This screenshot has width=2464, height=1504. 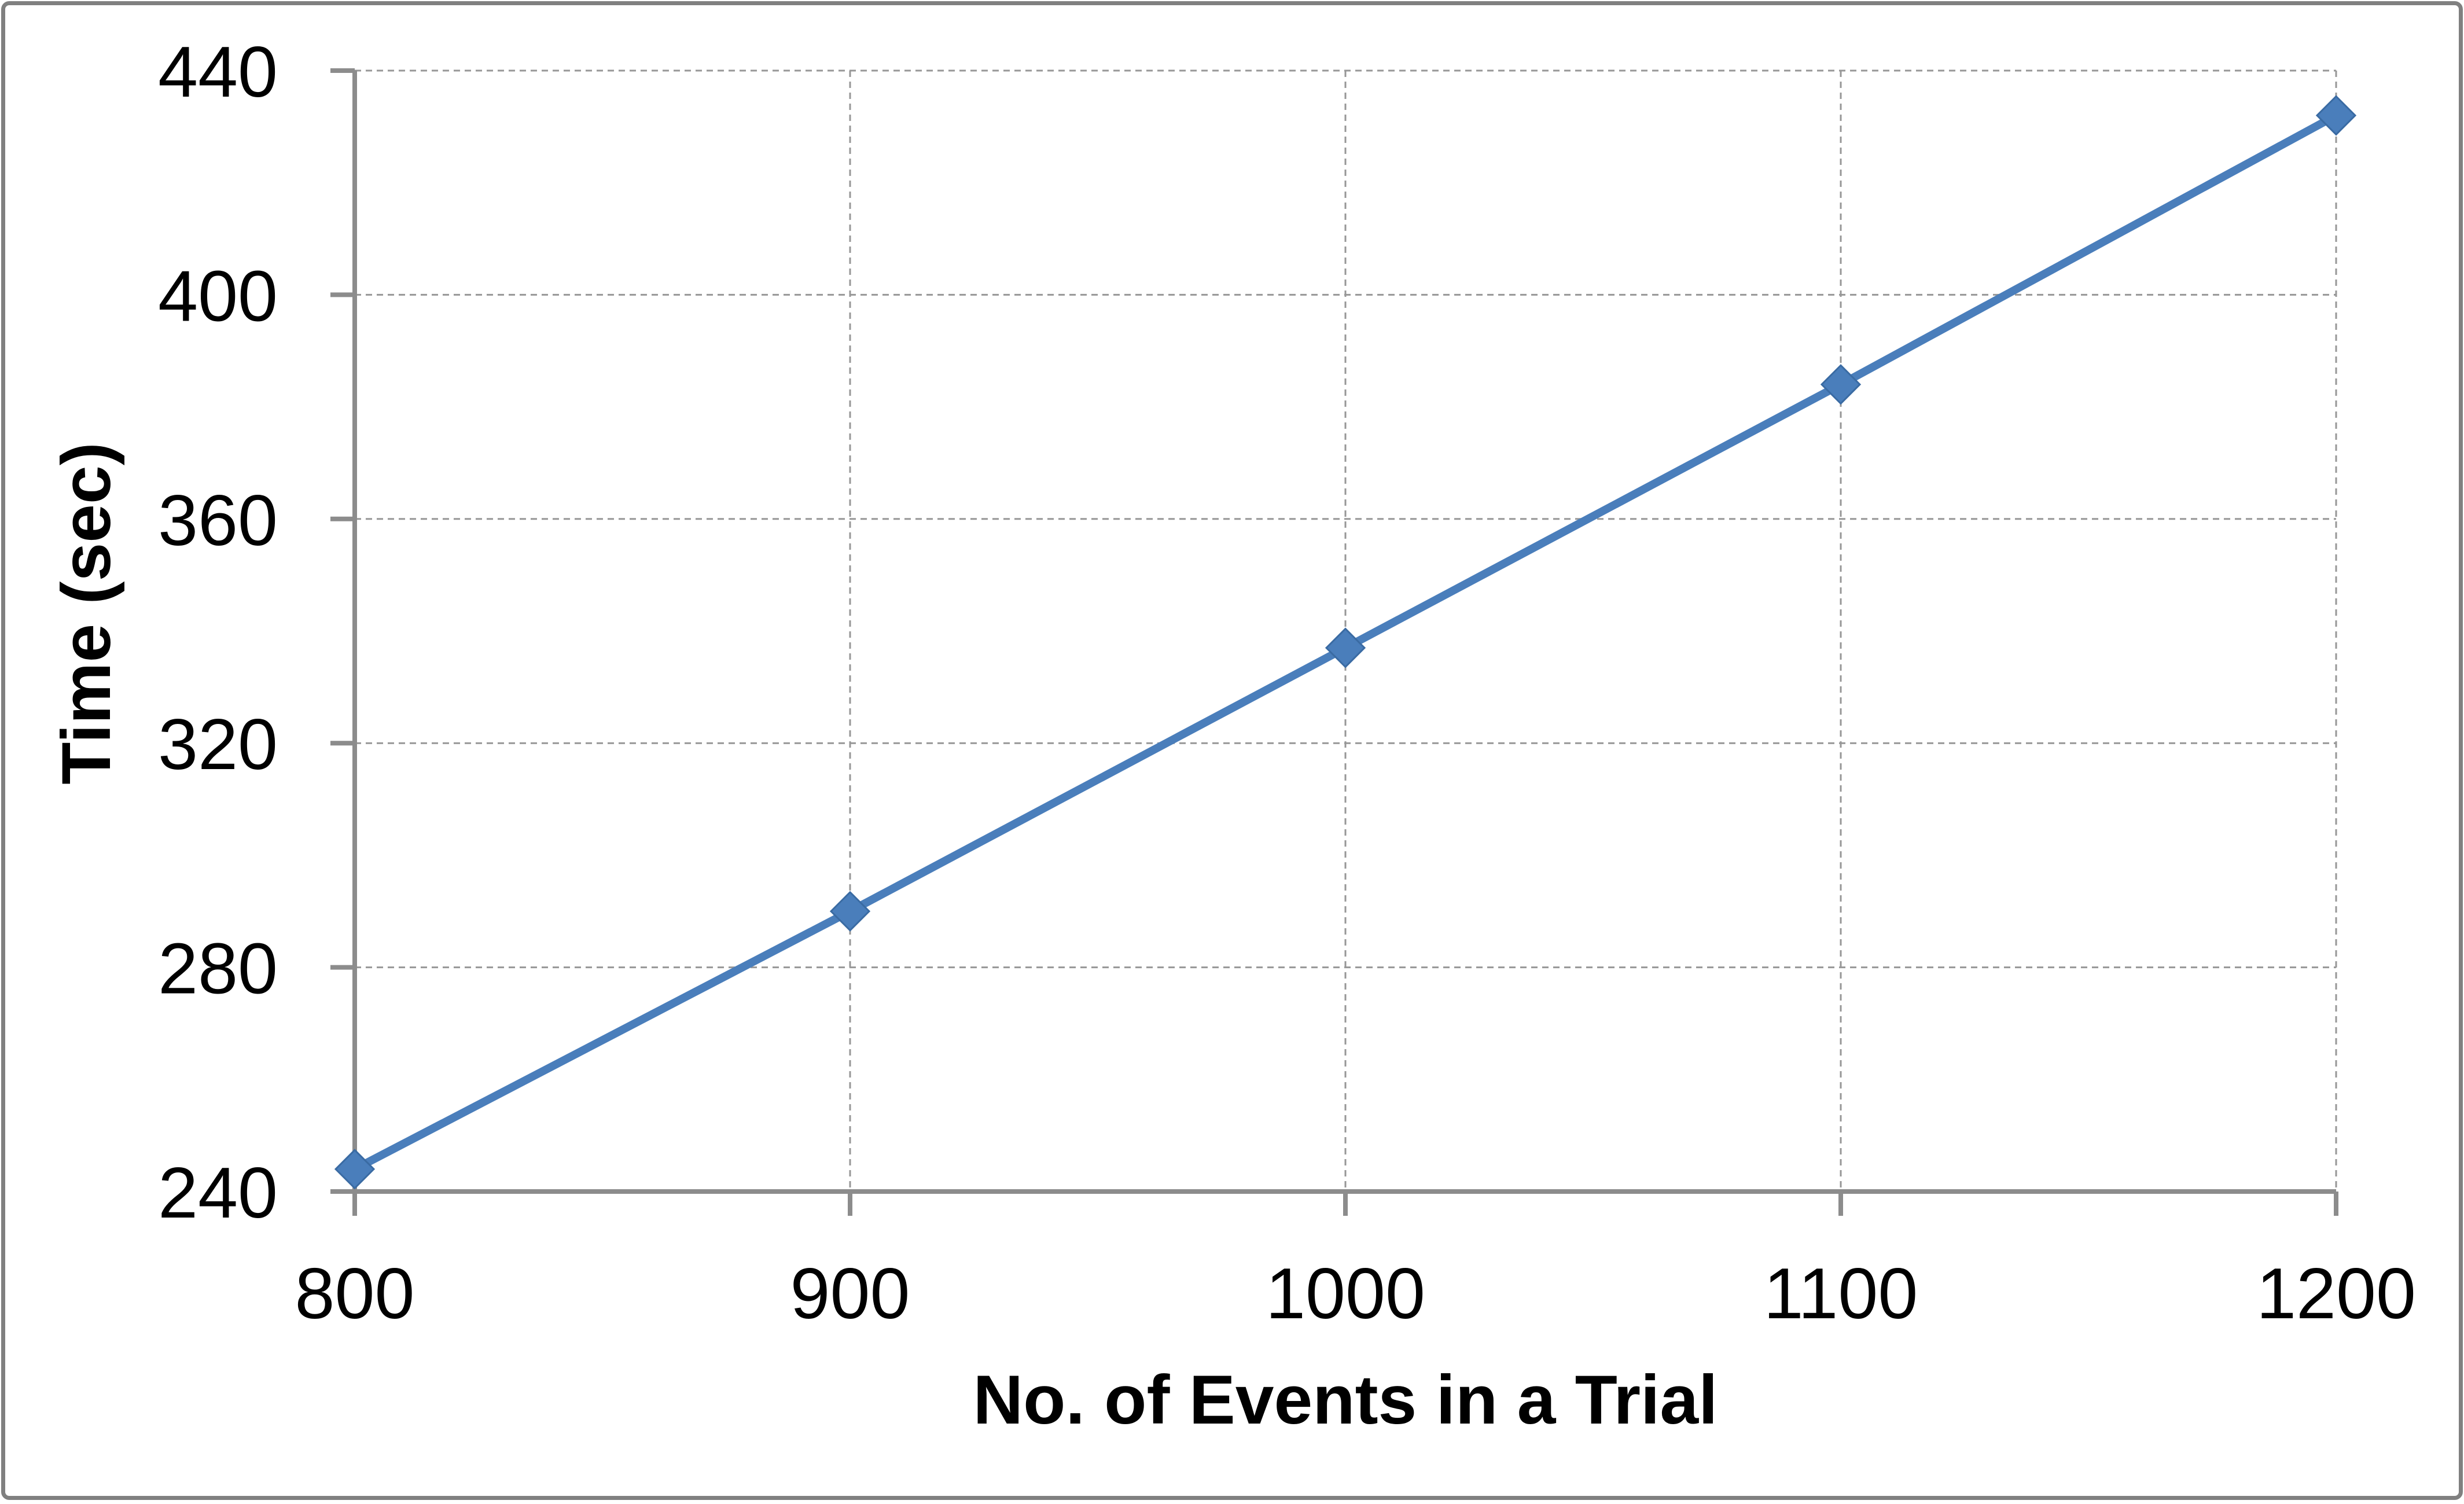 I want to click on x-tick-label: 1100, so click(x=1841, y=1294).